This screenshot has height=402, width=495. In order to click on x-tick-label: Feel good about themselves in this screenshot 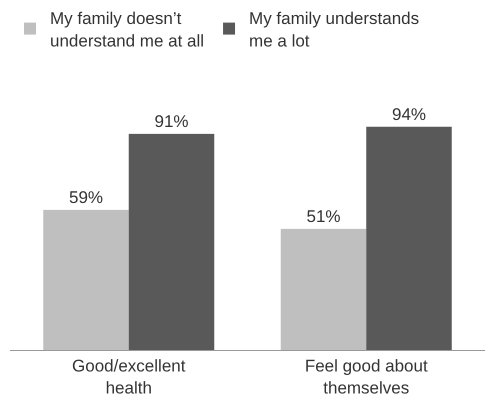, I will do `click(366, 377)`.